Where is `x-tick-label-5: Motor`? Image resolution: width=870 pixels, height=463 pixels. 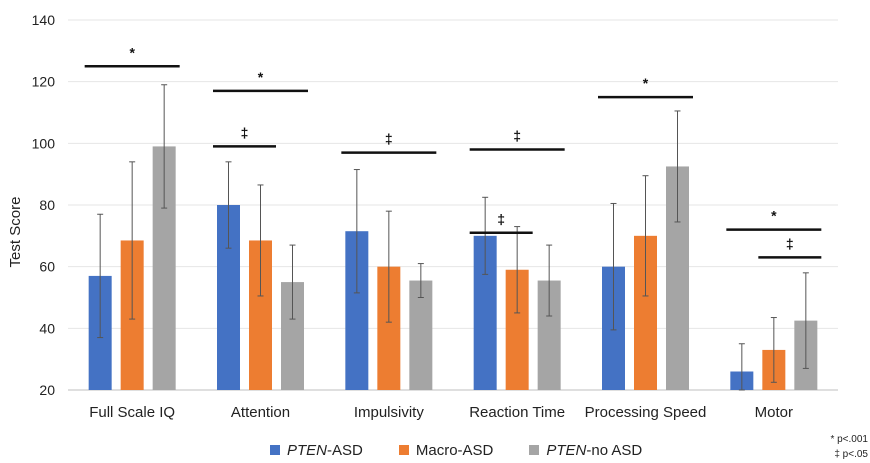 x-tick-label-5: Motor is located at coordinates (774, 412).